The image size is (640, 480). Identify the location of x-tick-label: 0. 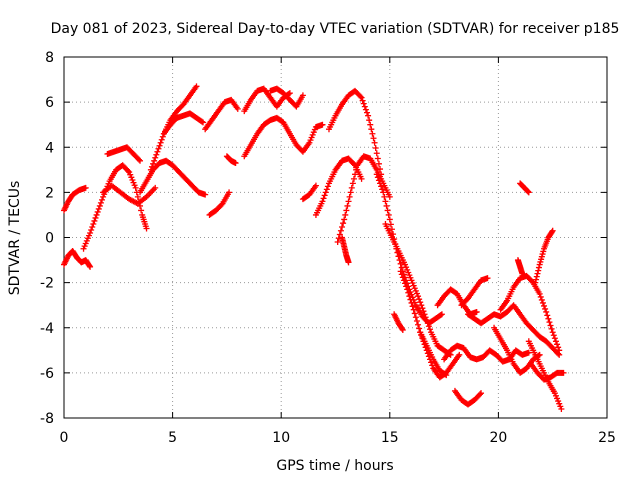
(64, 438).